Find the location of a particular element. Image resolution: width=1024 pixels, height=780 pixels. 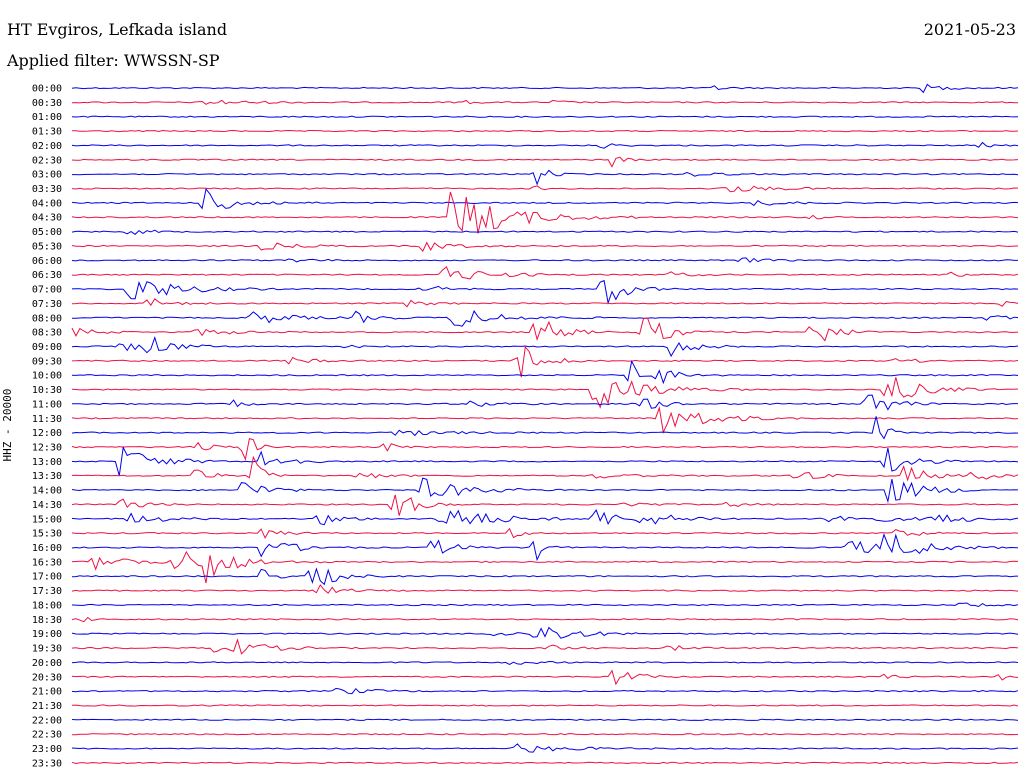

time-tick-label: 02:00 is located at coordinates (47, 146).